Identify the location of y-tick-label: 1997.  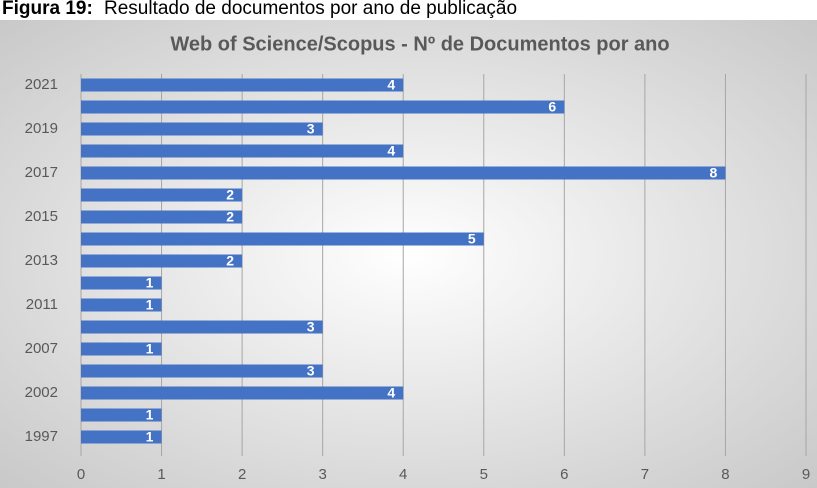
(41, 436).